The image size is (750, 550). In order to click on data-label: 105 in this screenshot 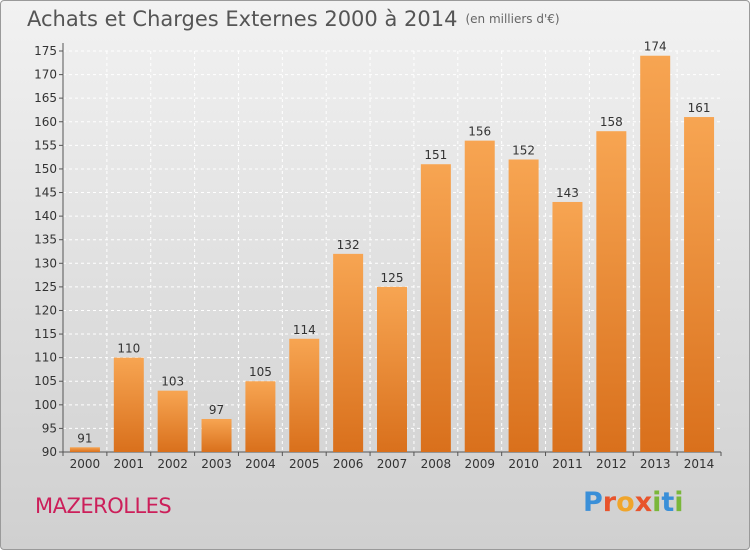, I will do `click(260, 372)`.